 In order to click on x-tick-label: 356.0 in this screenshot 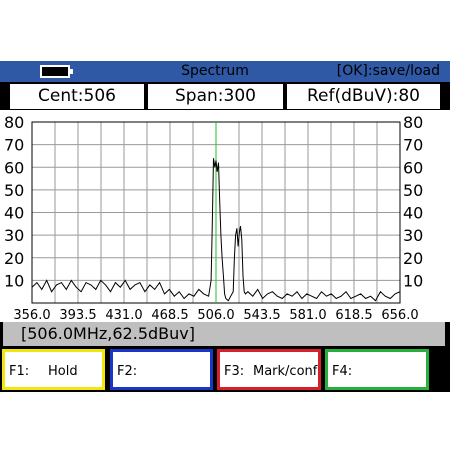, I will do `click(31, 315)`.